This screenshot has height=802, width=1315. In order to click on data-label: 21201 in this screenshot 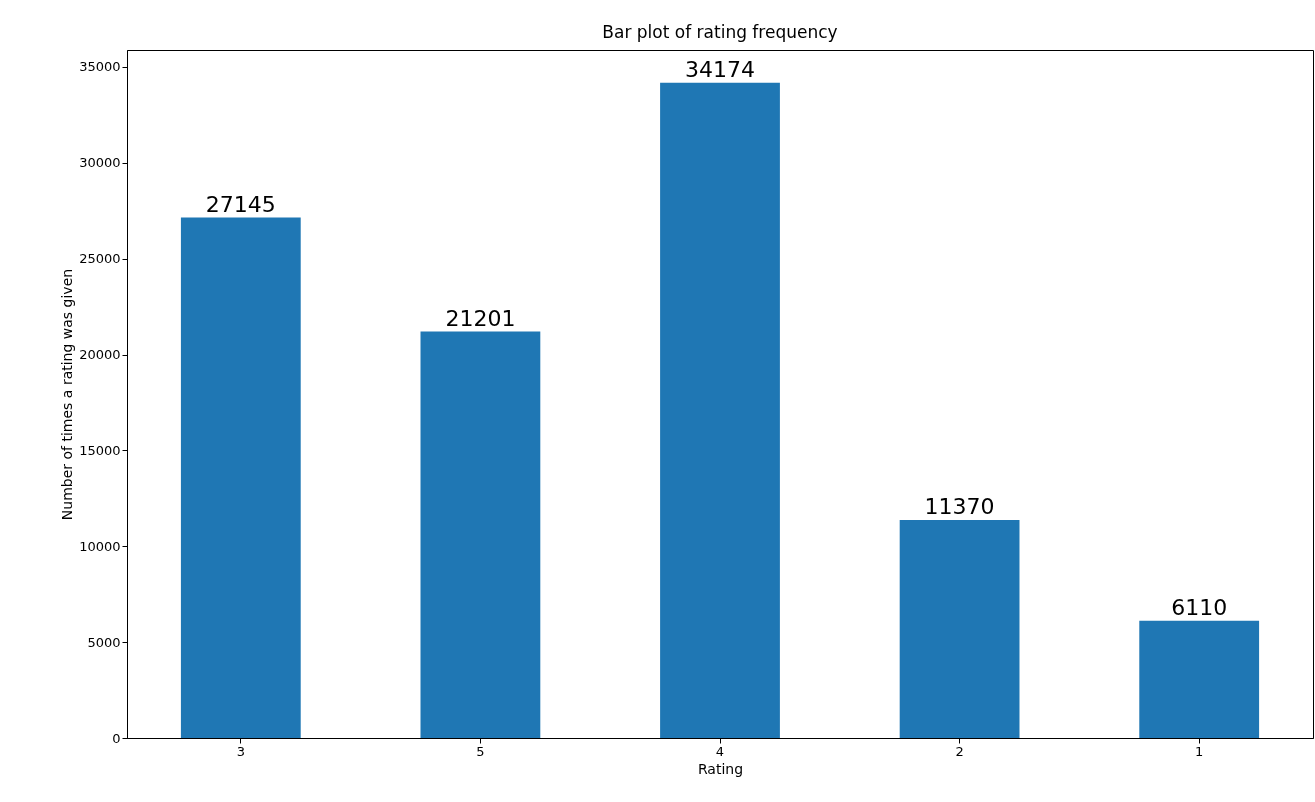, I will do `click(480, 318)`.